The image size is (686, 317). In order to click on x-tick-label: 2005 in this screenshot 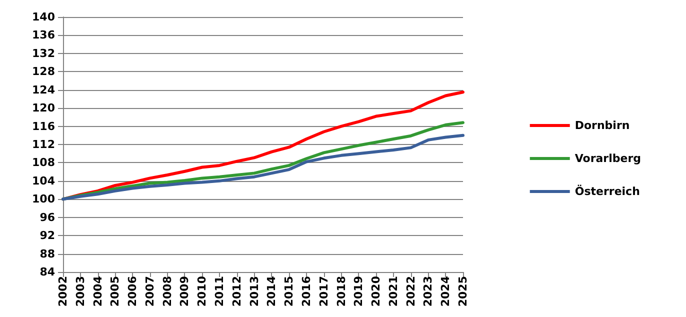, I will do `click(115, 291)`.